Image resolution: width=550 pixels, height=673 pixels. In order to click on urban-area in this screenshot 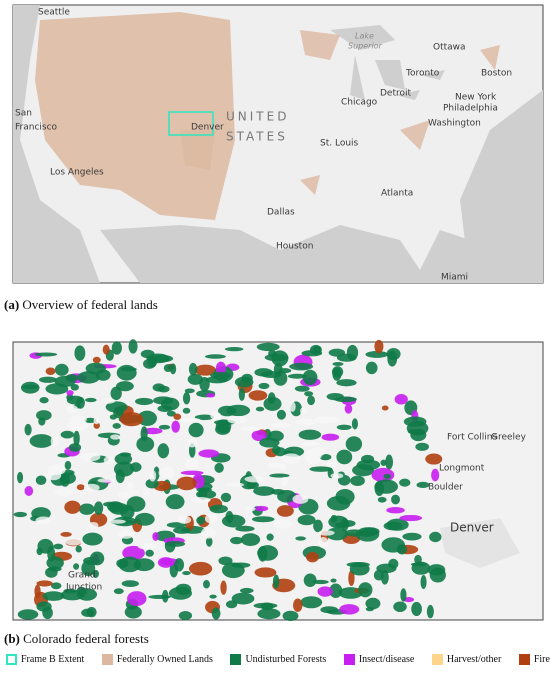, I will do `click(480, 543)`.